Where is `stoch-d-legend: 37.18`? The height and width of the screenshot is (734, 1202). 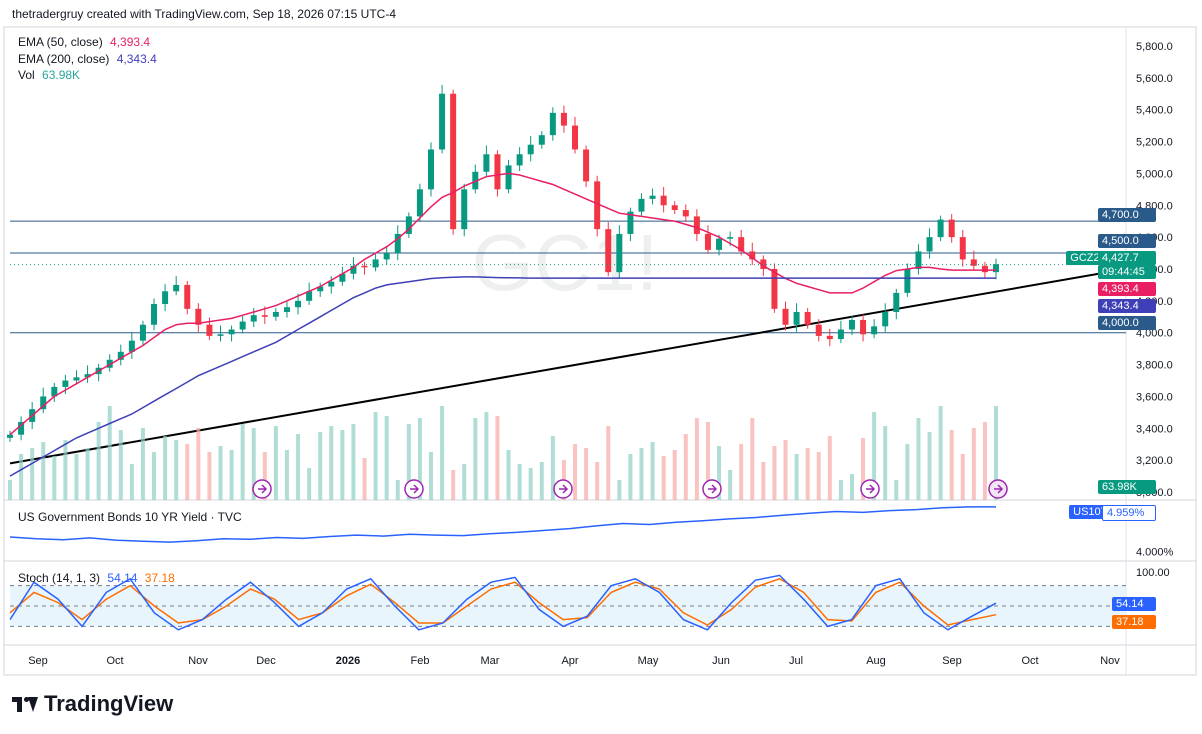
stoch-d-legend: 37.18 is located at coordinates (159, 578).